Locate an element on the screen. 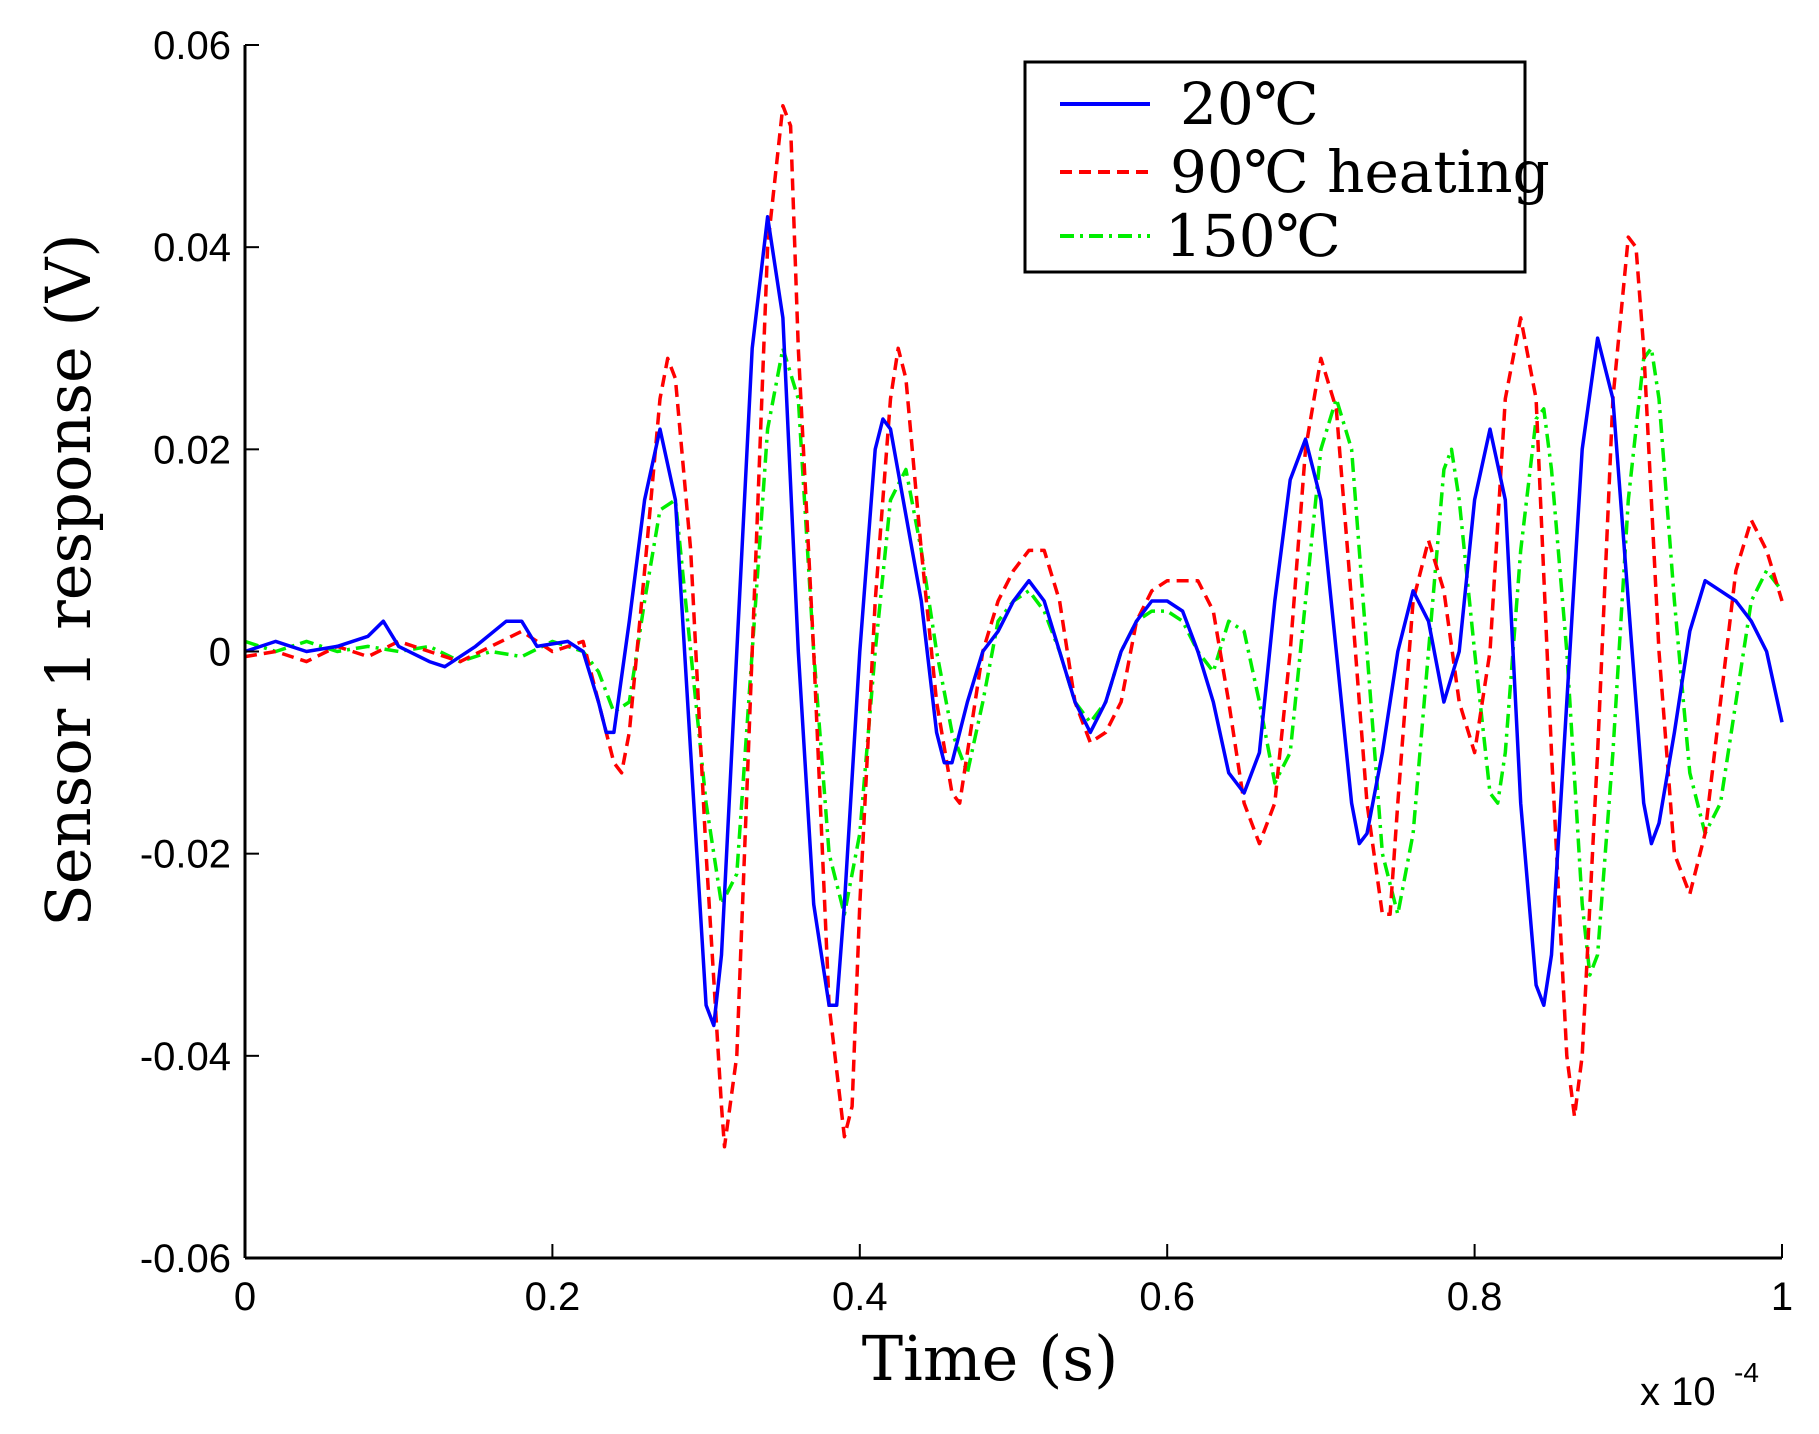 The image size is (1819, 1434). x-tick-label: 0.6 is located at coordinates (1167, 1297).